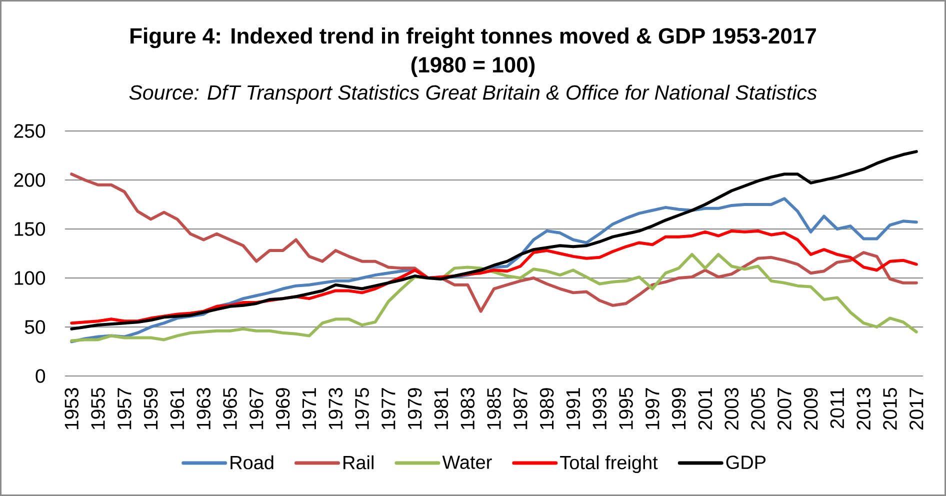  I want to click on x-tick-label: 2001, so click(705, 409).